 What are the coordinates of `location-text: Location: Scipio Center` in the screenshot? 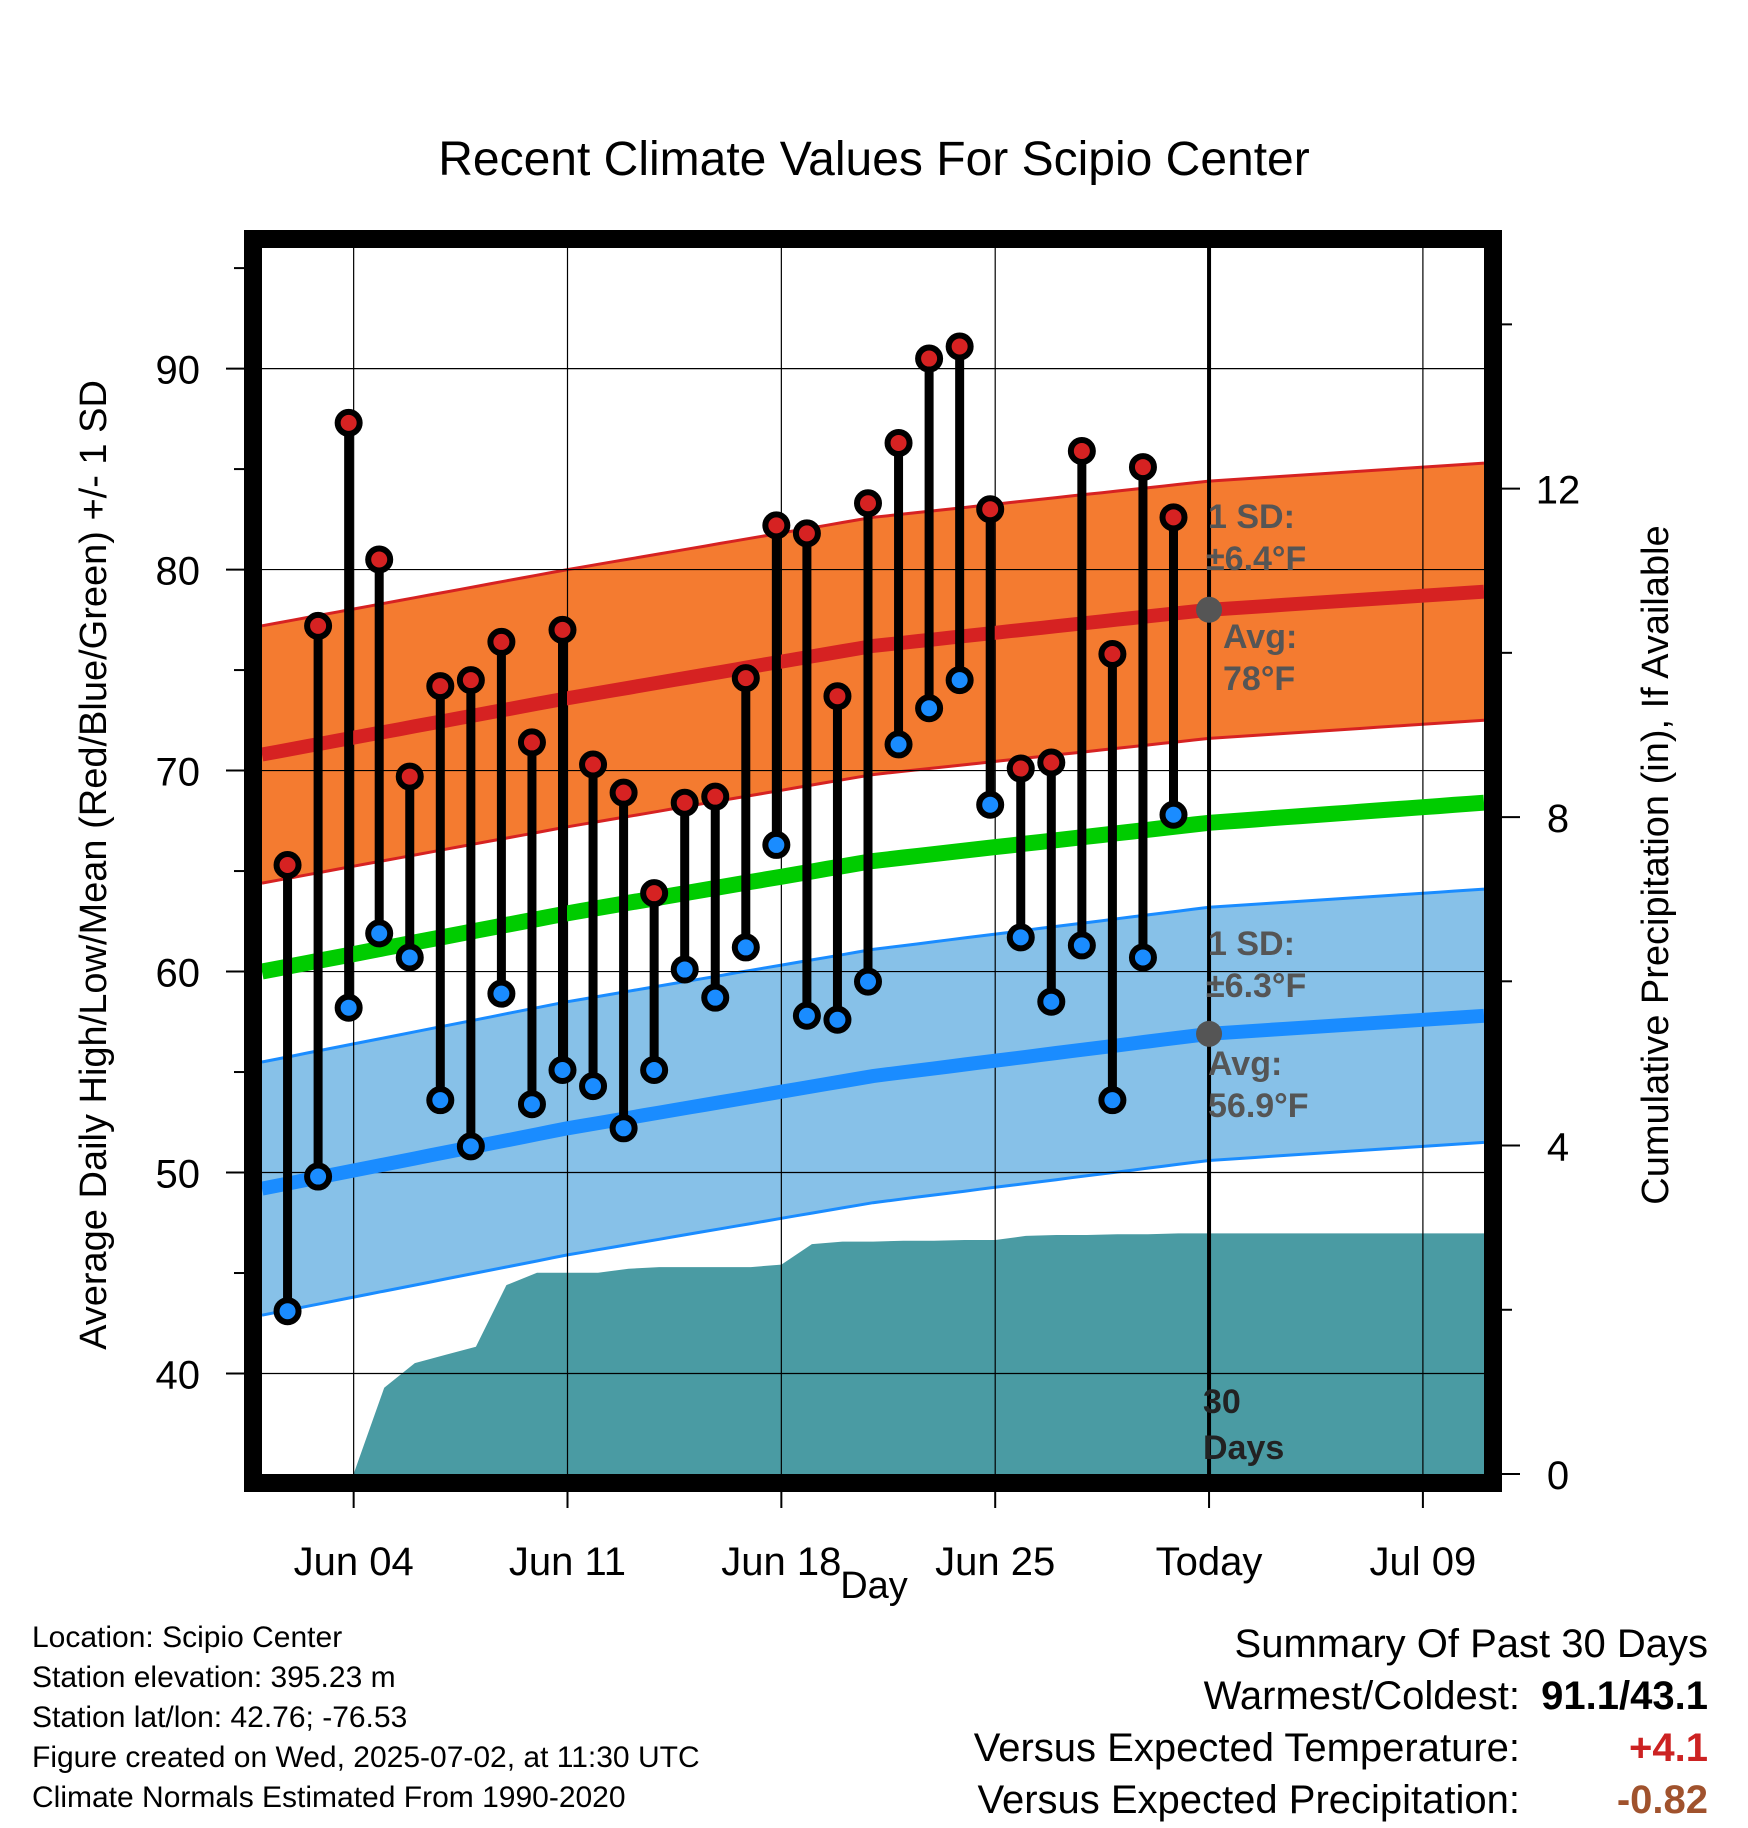 It's located at (187, 1637).